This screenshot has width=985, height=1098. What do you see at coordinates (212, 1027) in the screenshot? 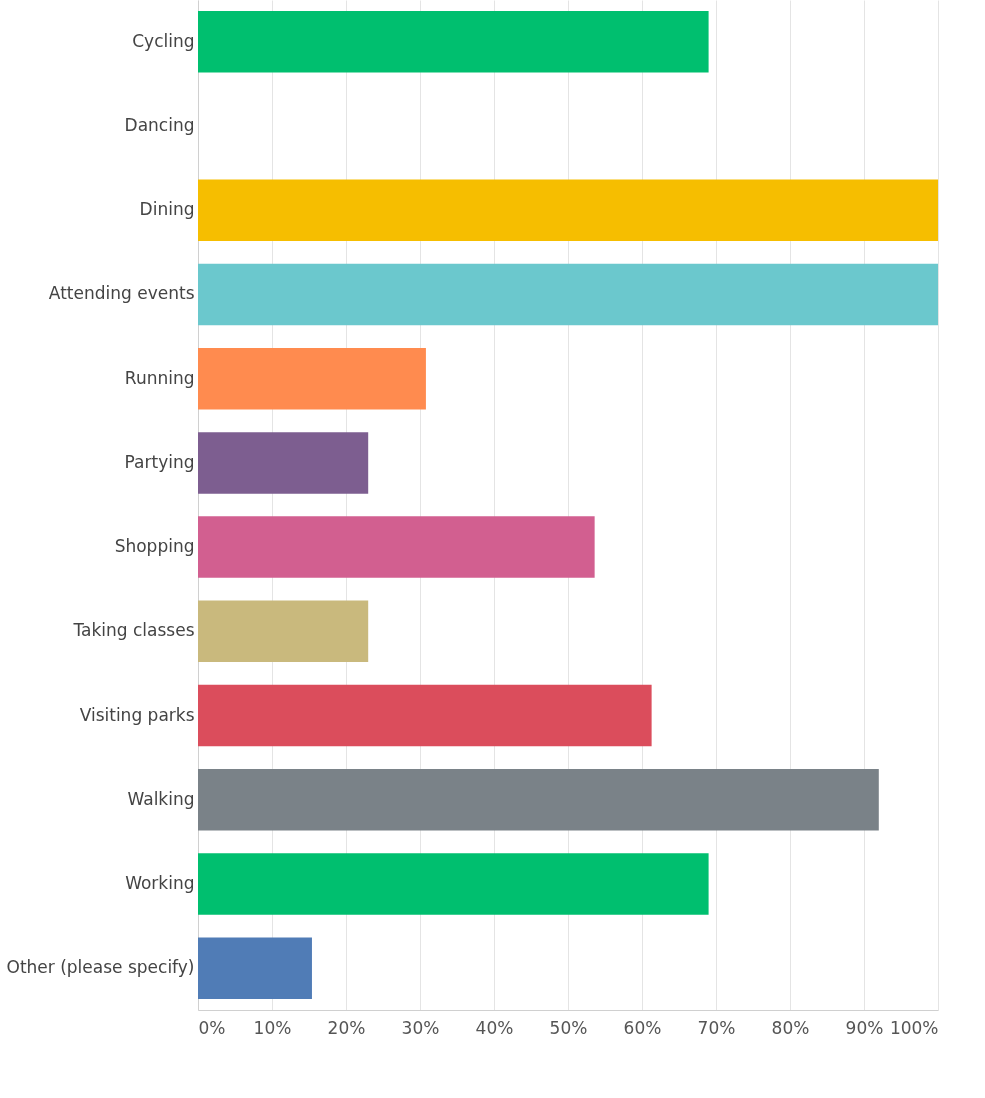
I see `x-tick-label: 0%` at bounding box center [212, 1027].